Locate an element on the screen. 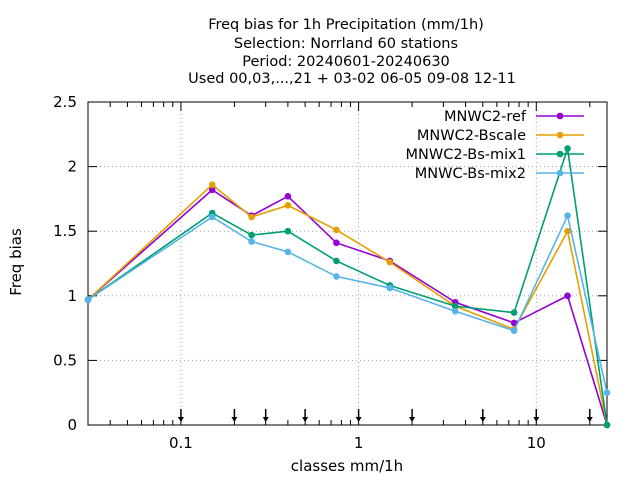  y-tick-label: 1 is located at coordinates (72, 296).